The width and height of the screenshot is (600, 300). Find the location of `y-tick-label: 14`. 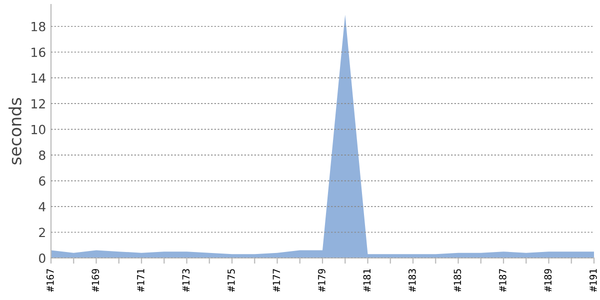

y-tick-label: 14 is located at coordinates (39, 78).